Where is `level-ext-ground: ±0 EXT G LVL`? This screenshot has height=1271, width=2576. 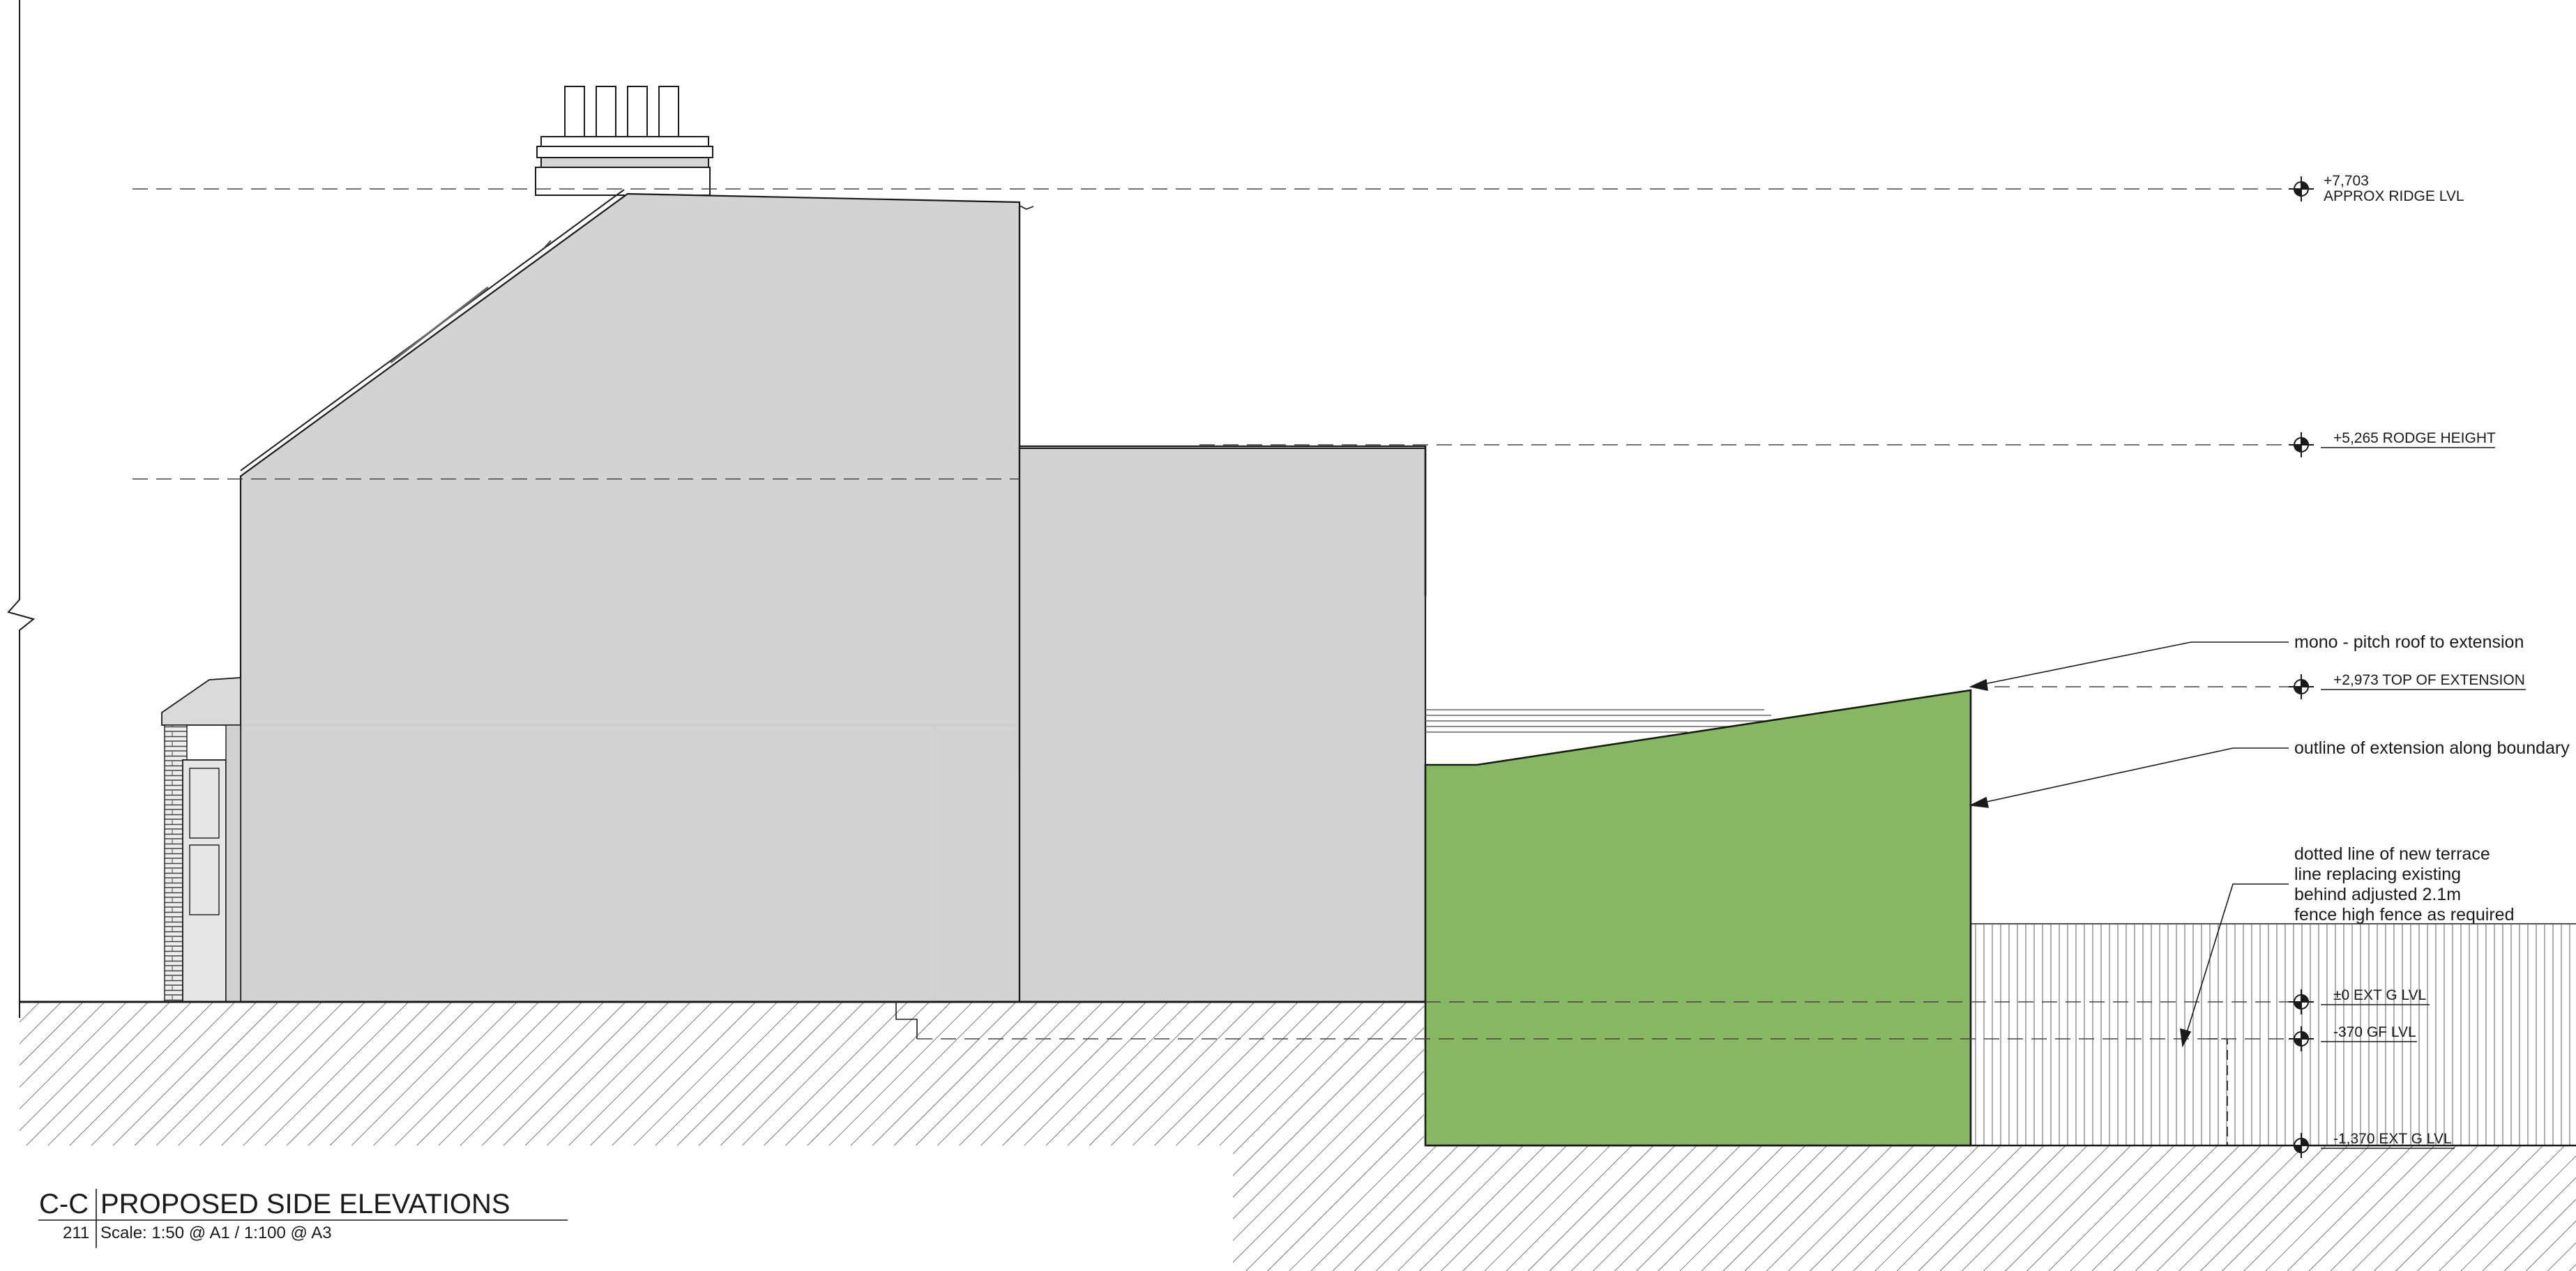
level-ext-ground: ±0 EXT G LVL is located at coordinates (2379, 995).